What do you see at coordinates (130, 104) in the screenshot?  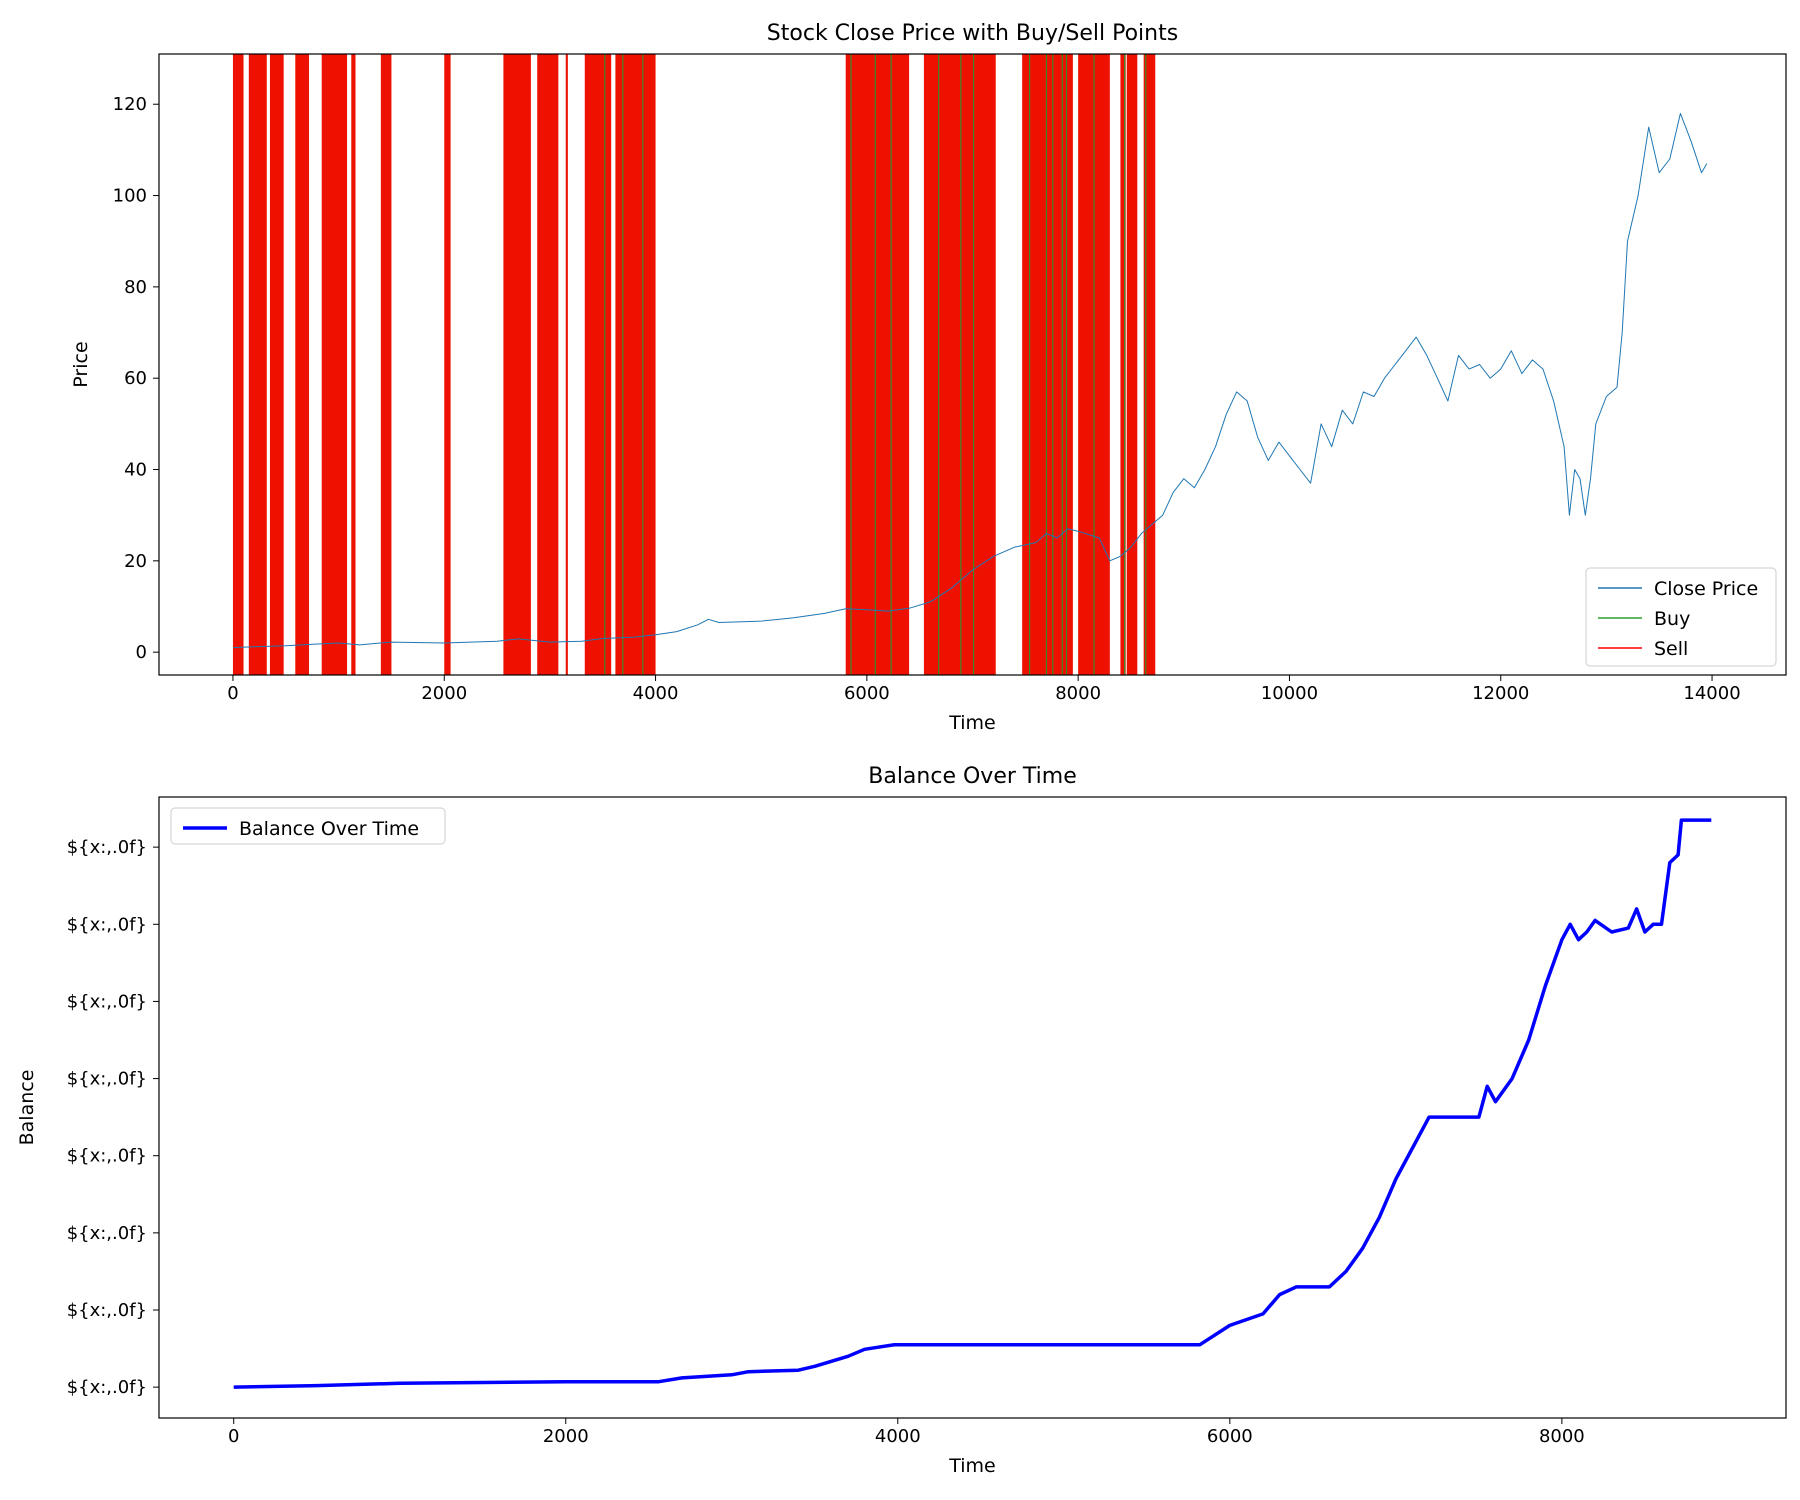 I see `y-tick-label: 120` at bounding box center [130, 104].